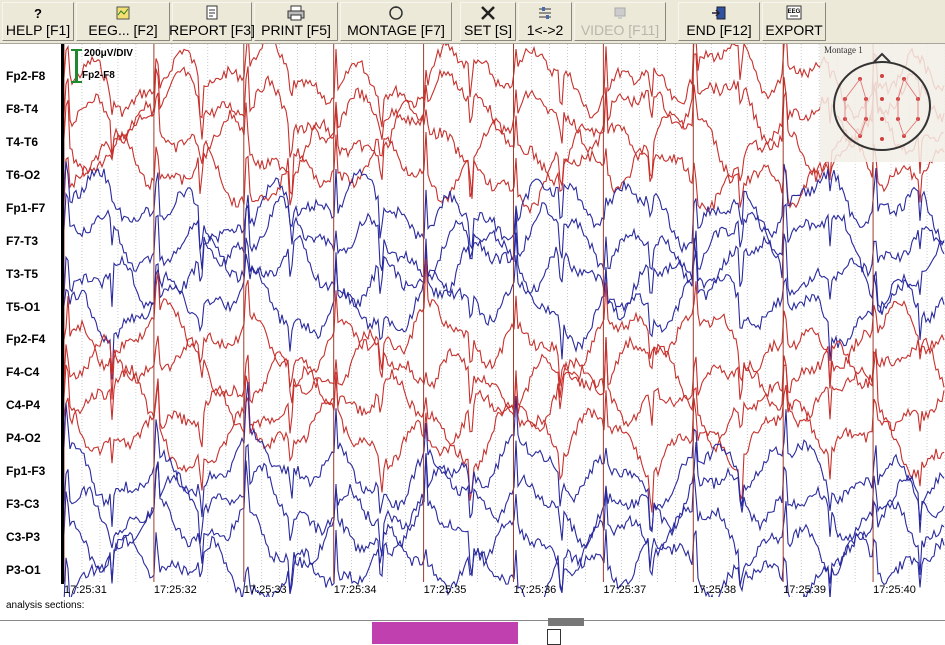 This screenshot has height=645, width=945. I want to click on scale-channel-label: Fp2-F8, so click(98, 75).